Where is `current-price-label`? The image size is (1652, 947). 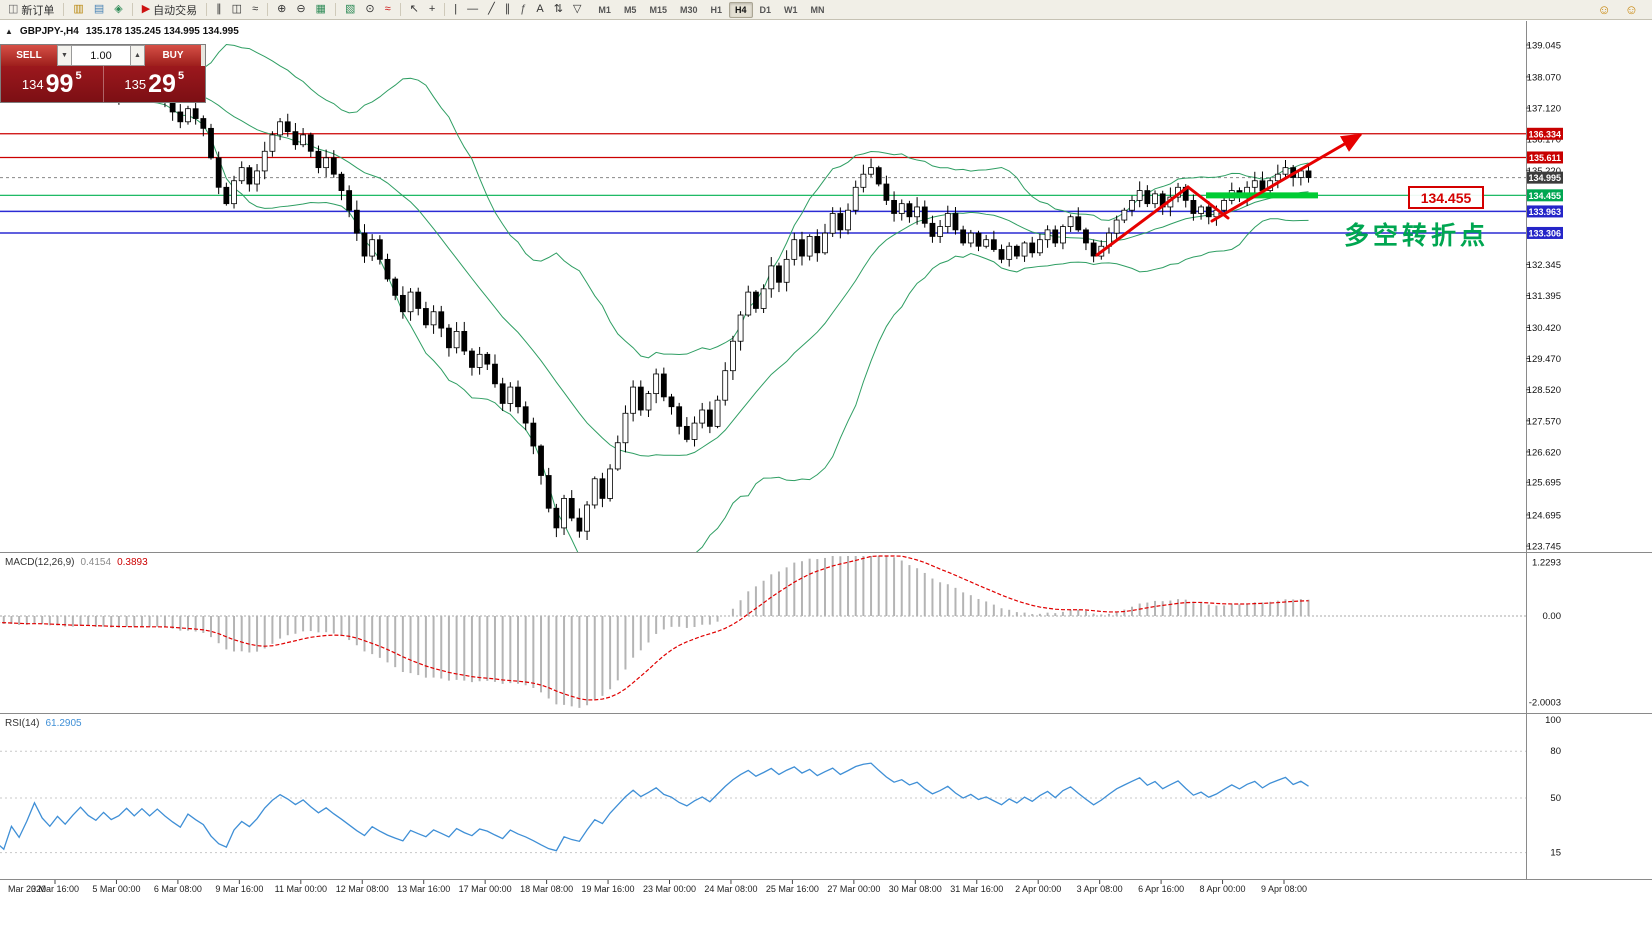
current-price-label is located at coordinates (1545, 177).